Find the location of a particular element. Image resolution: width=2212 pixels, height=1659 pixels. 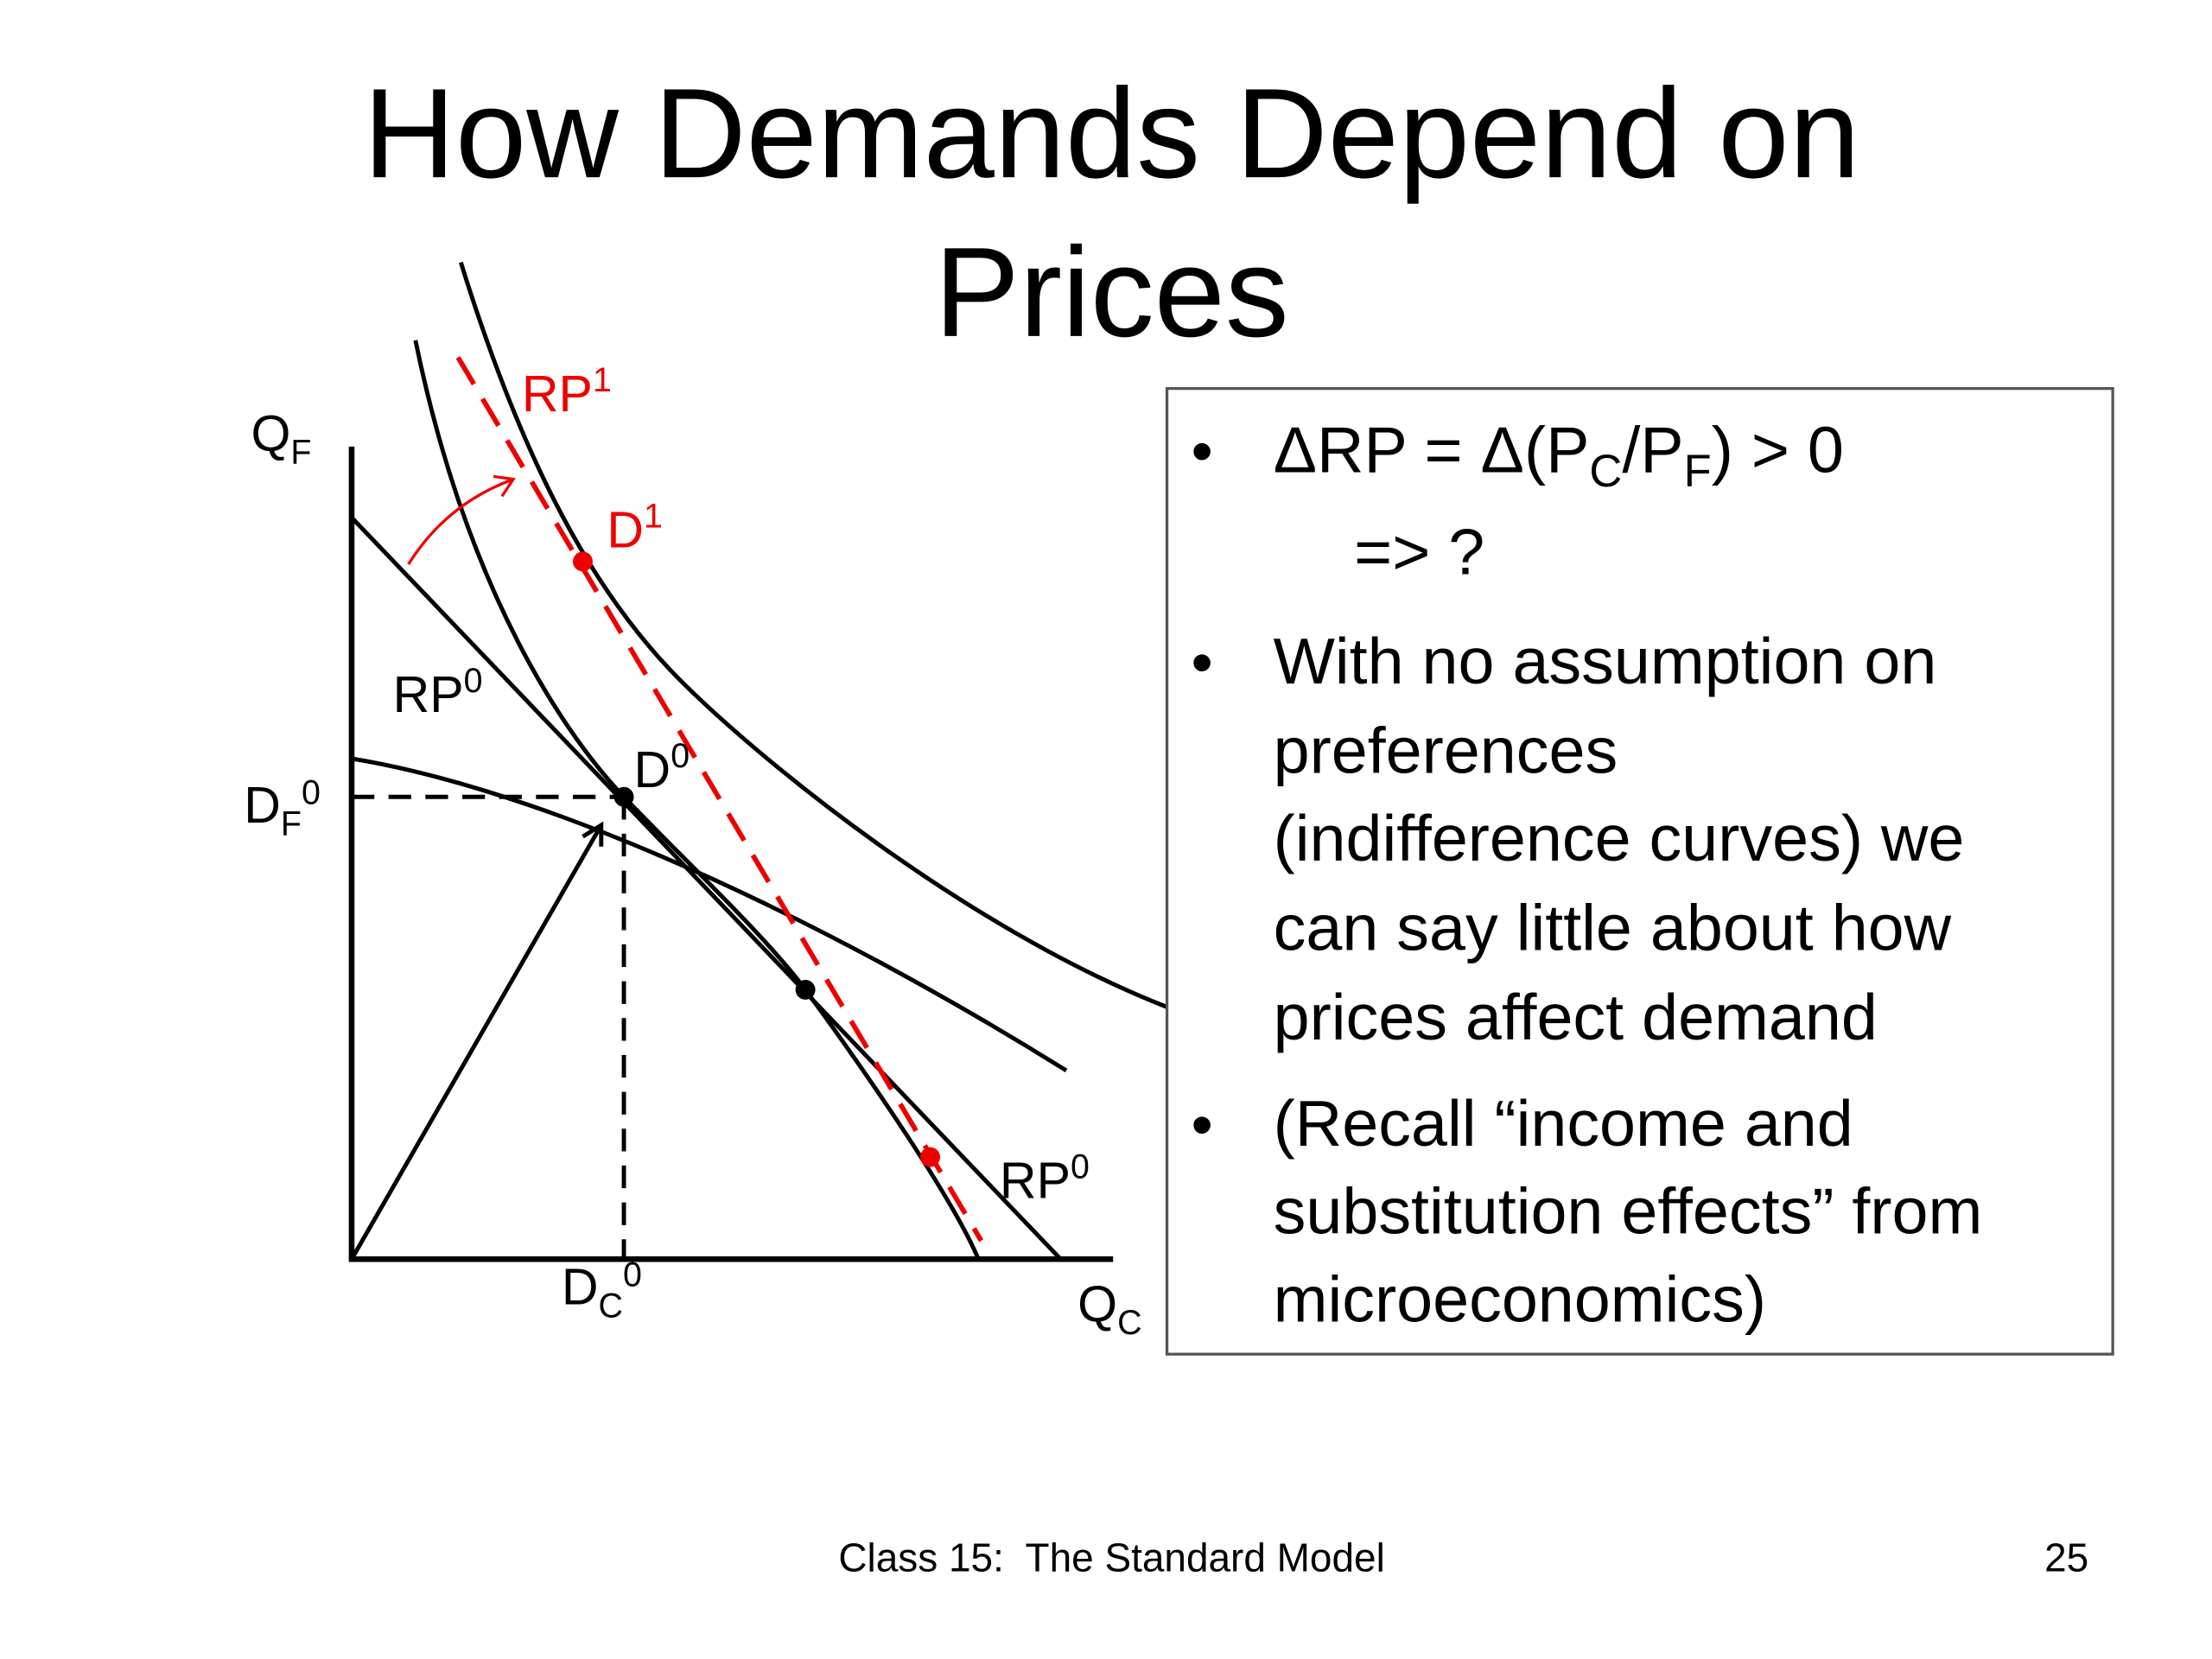

bullet-line: preferences is located at coordinates (1446, 750).